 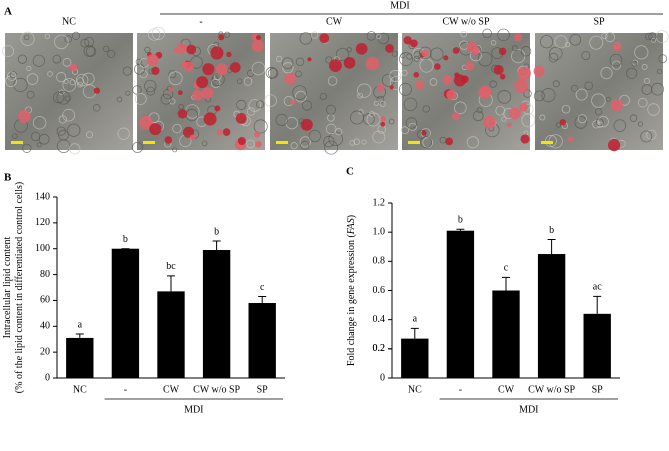 What do you see at coordinates (334, 21) in the screenshot?
I see `image-label: CW` at bounding box center [334, 21].